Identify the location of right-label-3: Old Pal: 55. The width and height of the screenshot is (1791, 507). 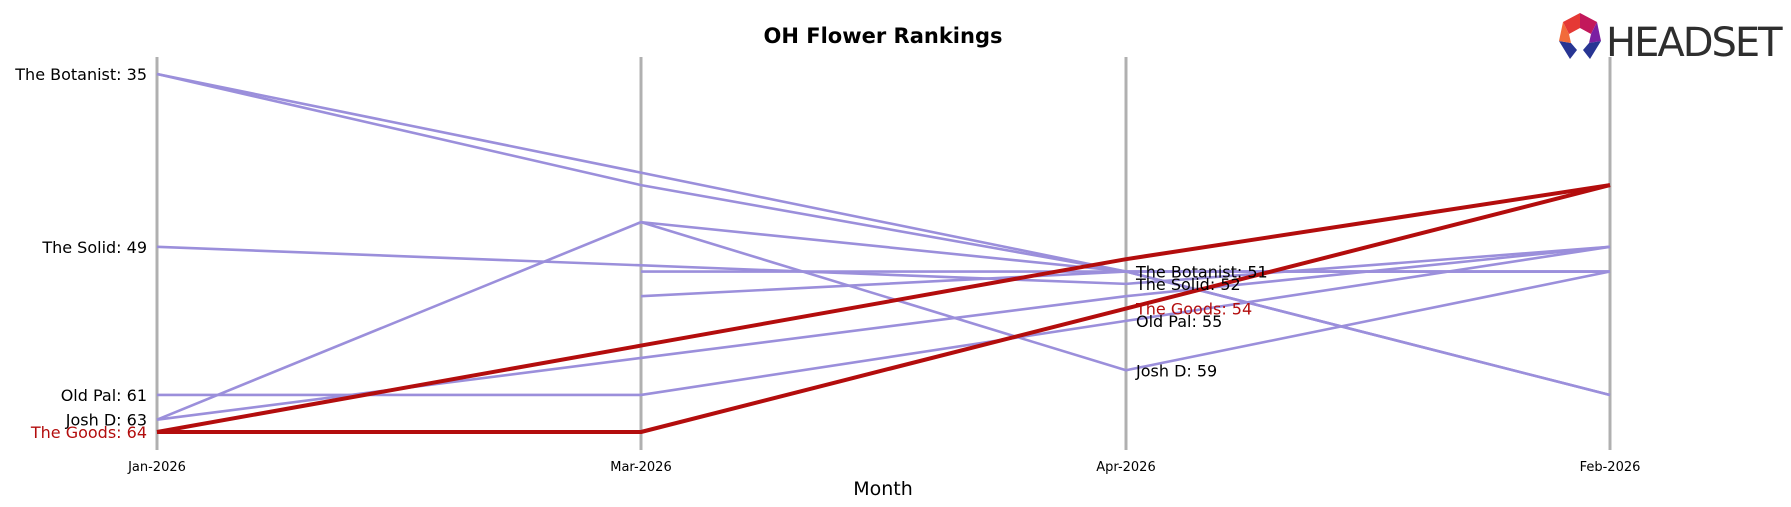
(1179, 321).